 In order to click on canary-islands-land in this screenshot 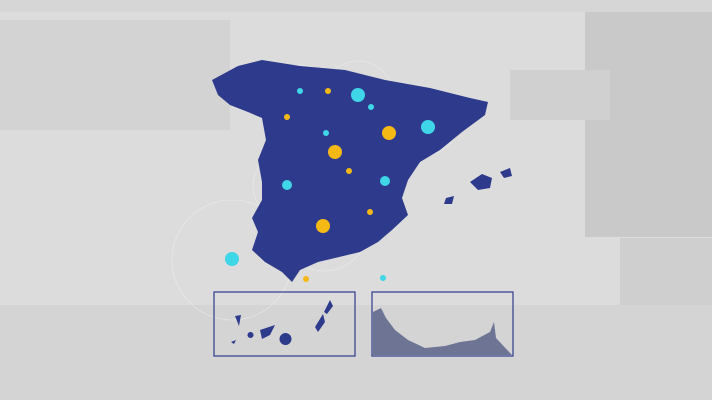, I will do `click(282, 322)`.